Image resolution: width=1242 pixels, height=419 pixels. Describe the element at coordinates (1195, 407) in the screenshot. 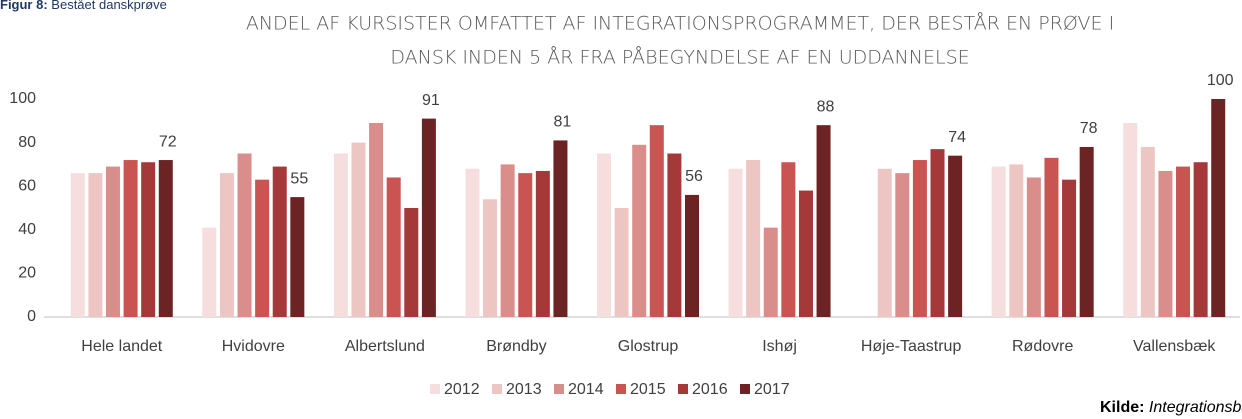

I see `source-text: Integrationsbarometret.d` at that location.